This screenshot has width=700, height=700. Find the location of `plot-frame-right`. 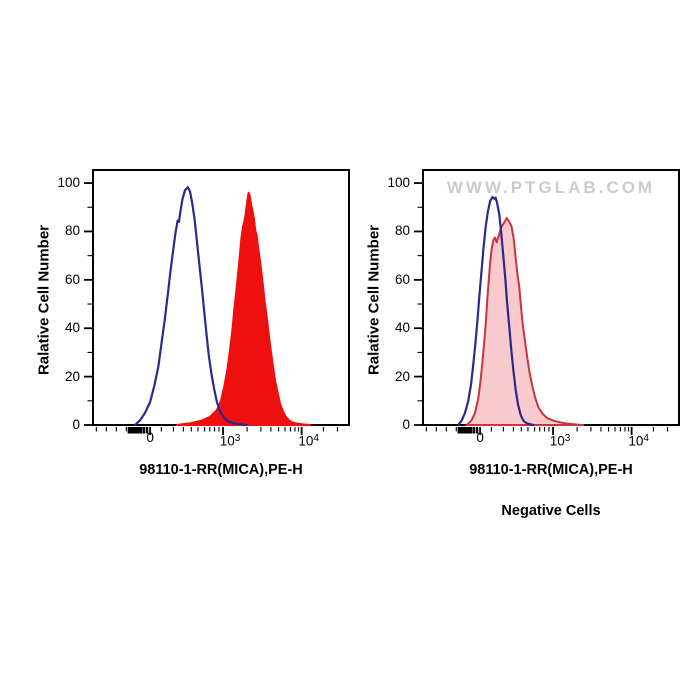

plot-frame-right is located at coordinates (551, 297).